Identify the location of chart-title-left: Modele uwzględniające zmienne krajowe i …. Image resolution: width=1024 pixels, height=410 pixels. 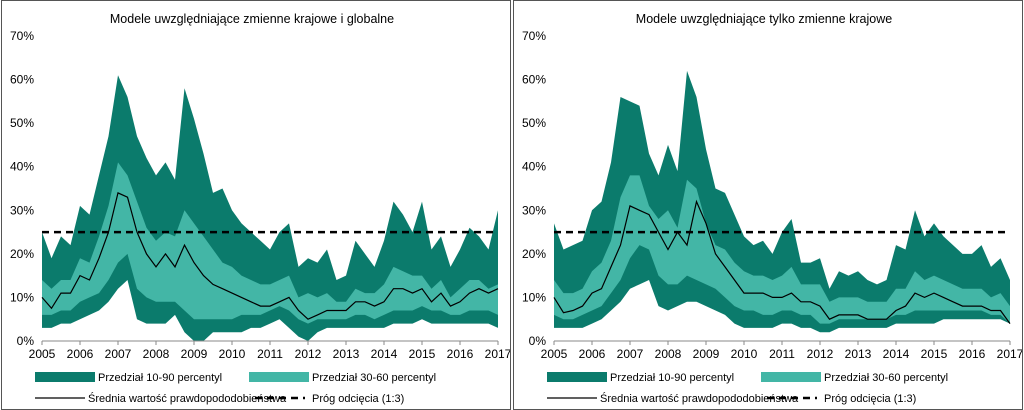
(252, 19).